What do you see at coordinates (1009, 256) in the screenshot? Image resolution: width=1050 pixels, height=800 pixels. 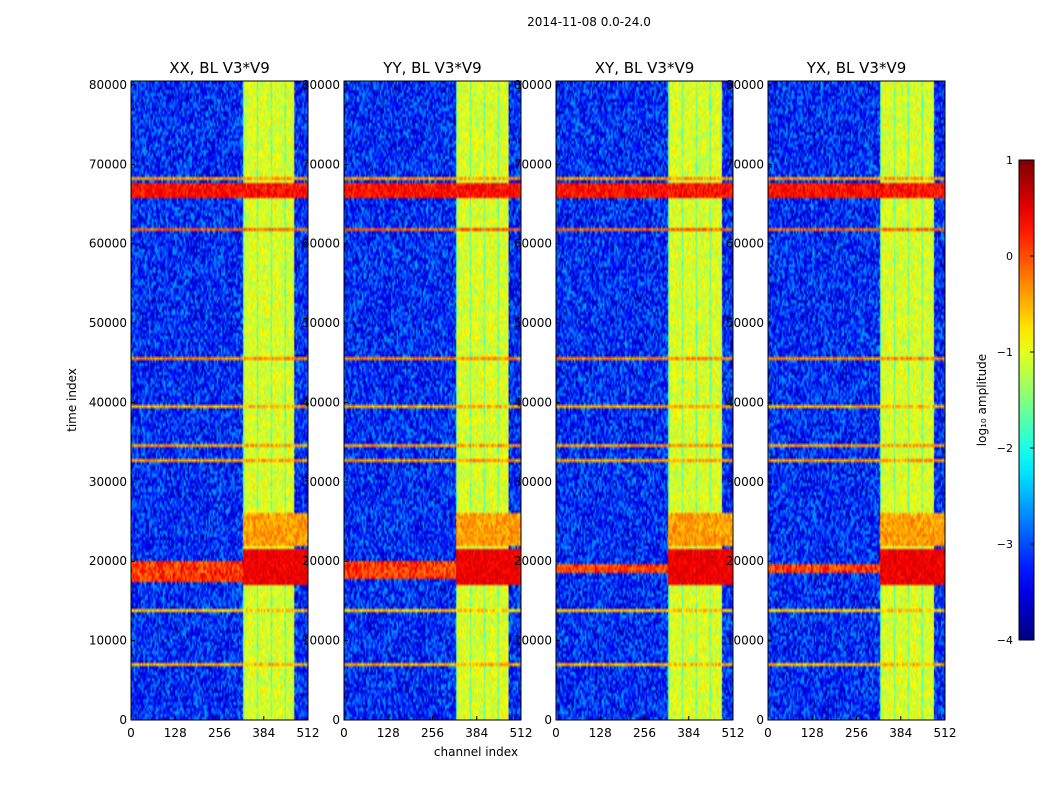 I see `colorbar-tick-label: 0` at bounding box center [1009, 256].